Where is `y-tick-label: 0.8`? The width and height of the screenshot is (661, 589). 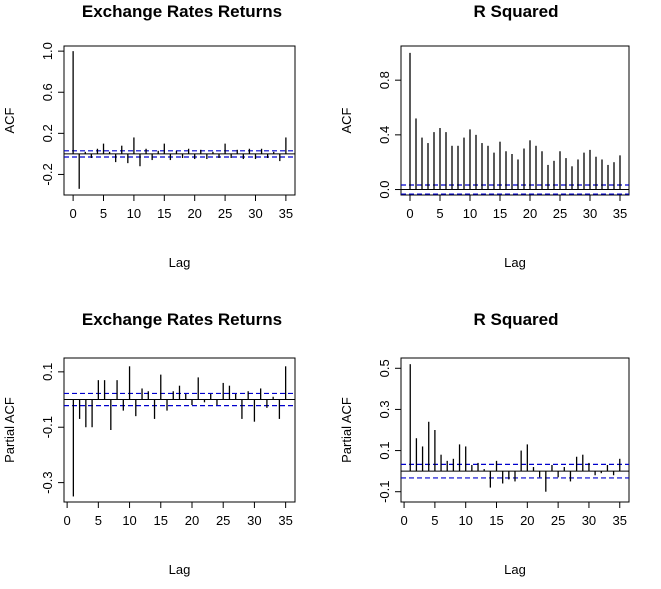 y-tick-label: 0.8 is located at coordinates (384, 80).